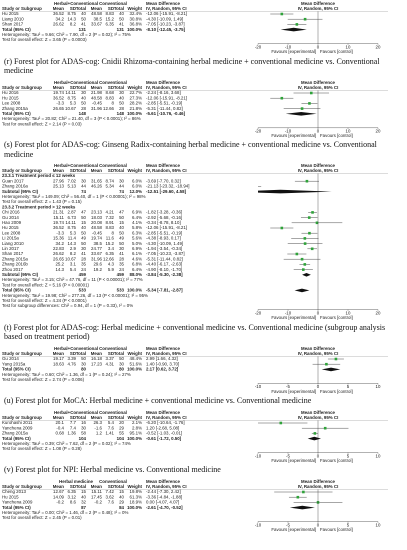  I want to click on cell: 19.2, so click(97, 269).